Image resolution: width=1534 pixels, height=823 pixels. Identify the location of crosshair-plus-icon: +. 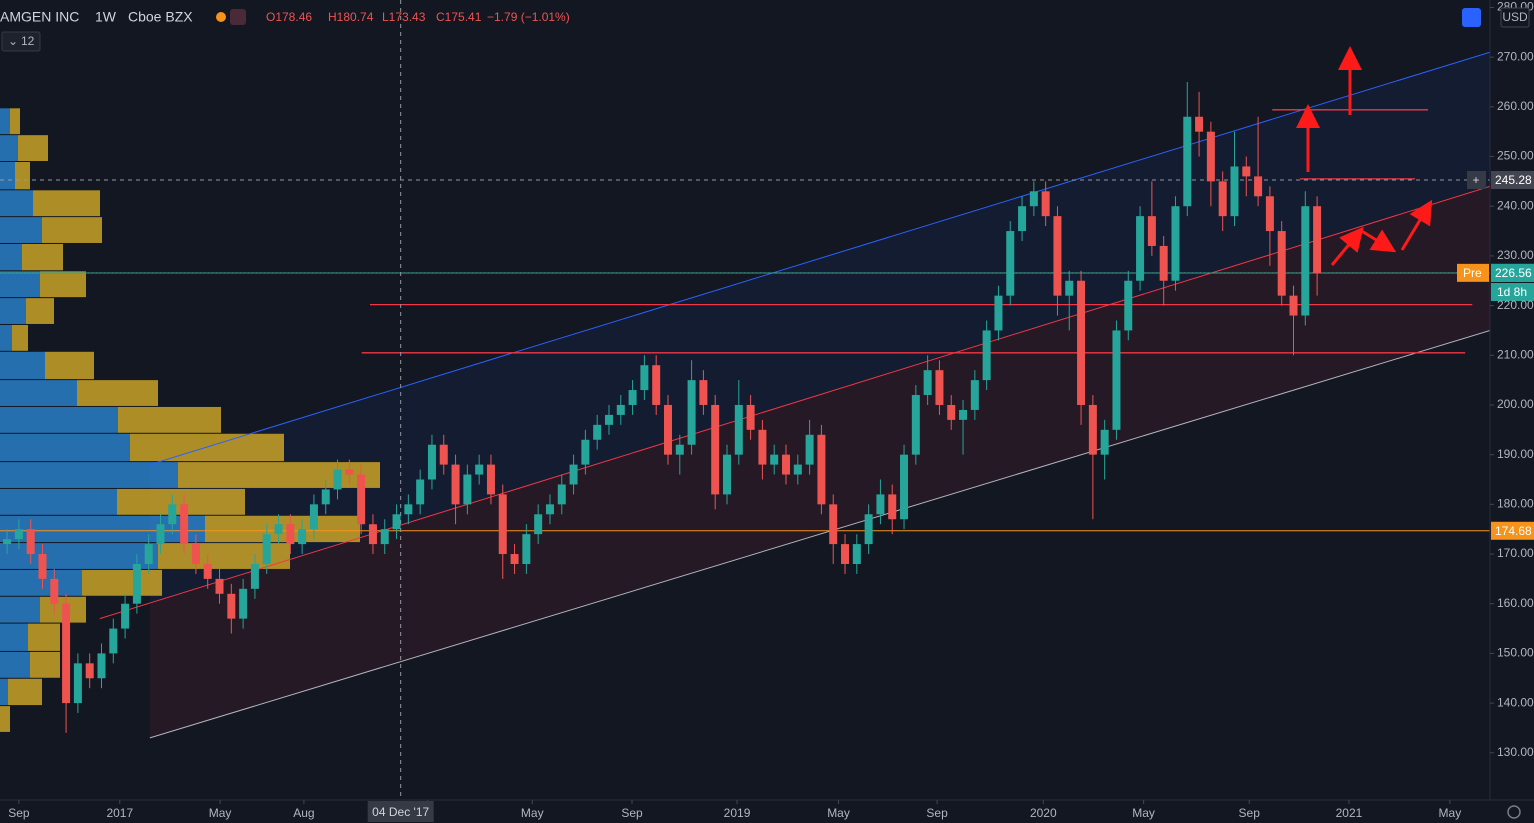
(1475, 180).